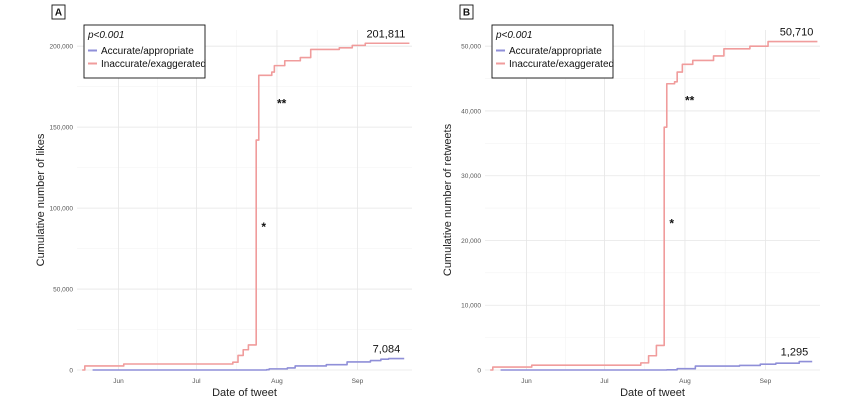 The image size is (864, 412). What do you see at coordinates (471, 241) in the screenshot?
I see `y-tick-label: 20,000` at bounding box center [471, 241].